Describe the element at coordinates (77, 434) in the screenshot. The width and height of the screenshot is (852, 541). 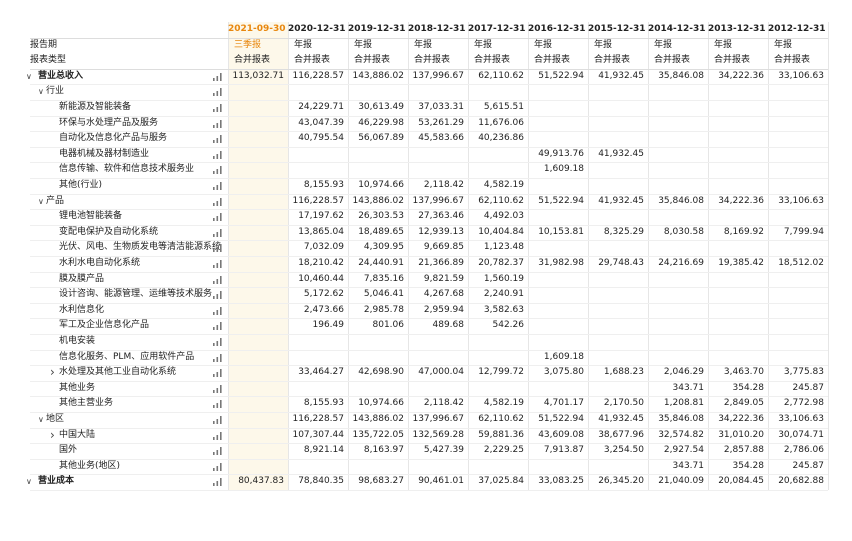
I see `row-label: 中国大陆` at that location.